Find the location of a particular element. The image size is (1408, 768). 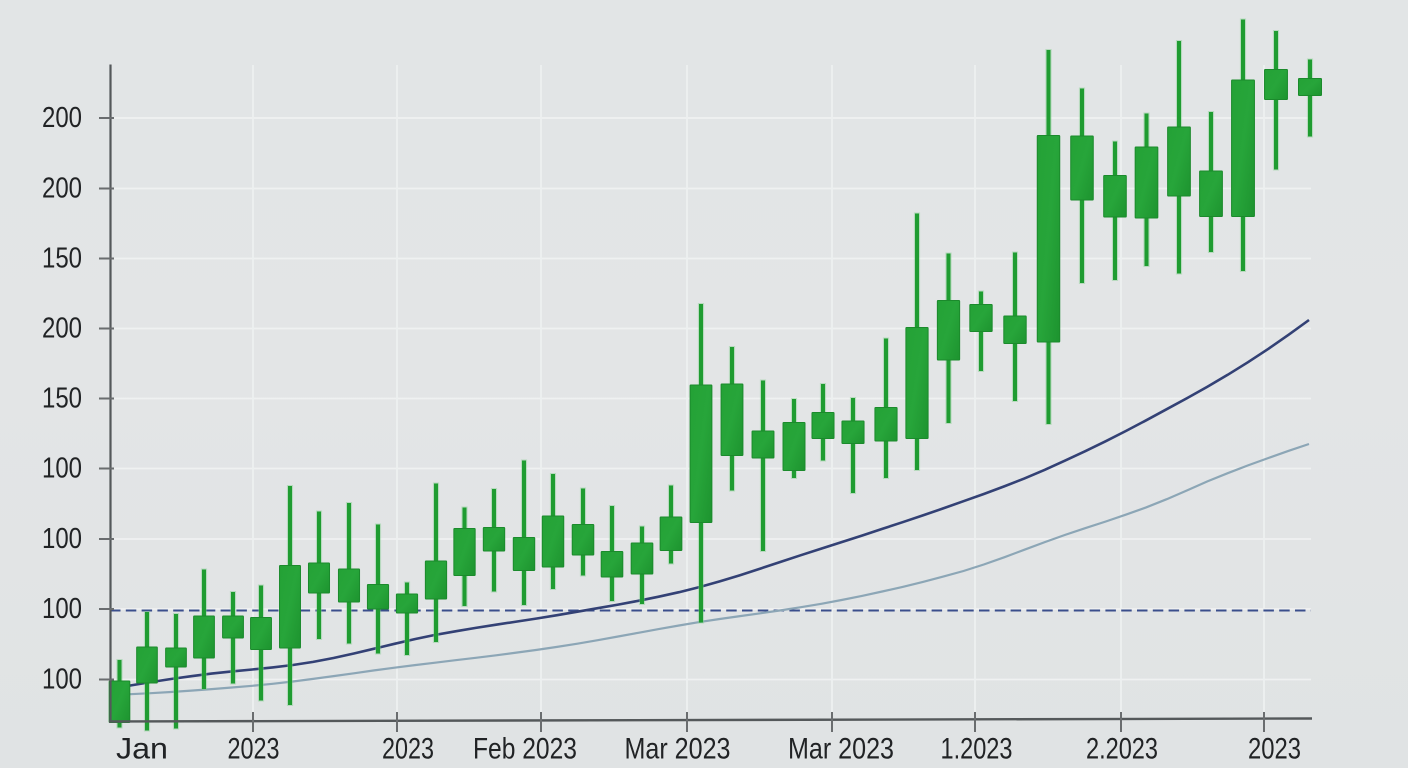

svg-text: Feb 2023 is located at coordinates (525, 749).